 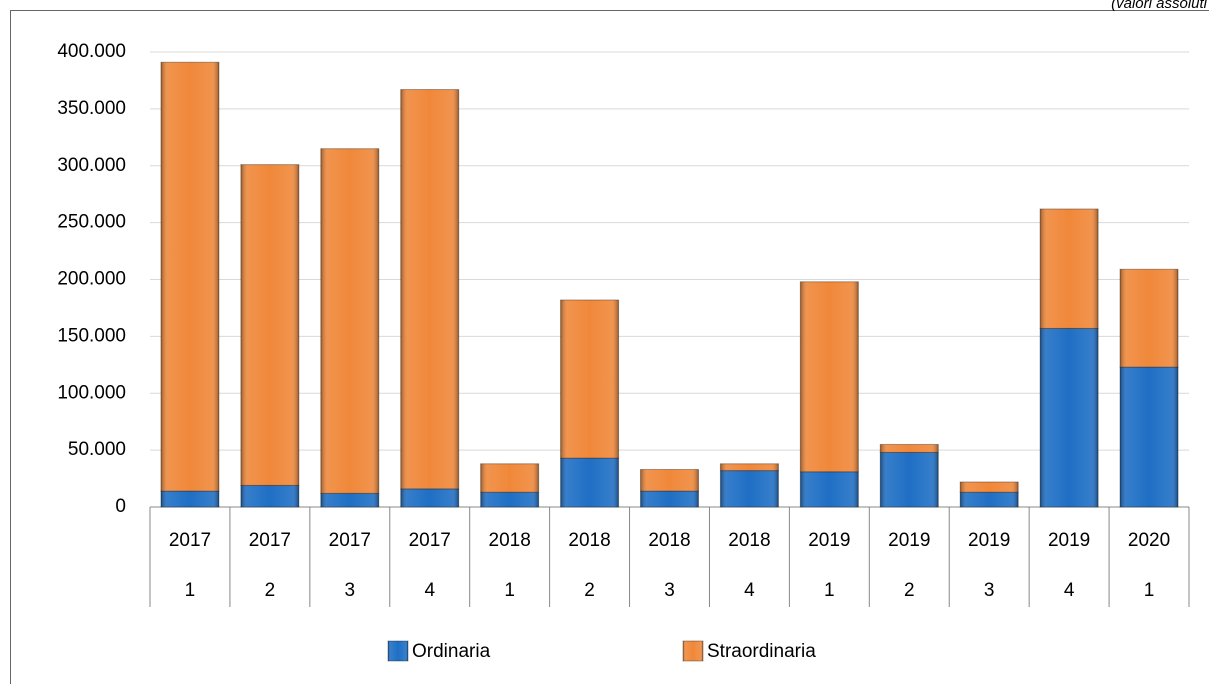 I want to click on y-tick-label: 50.000, so click(x=97, y=449).